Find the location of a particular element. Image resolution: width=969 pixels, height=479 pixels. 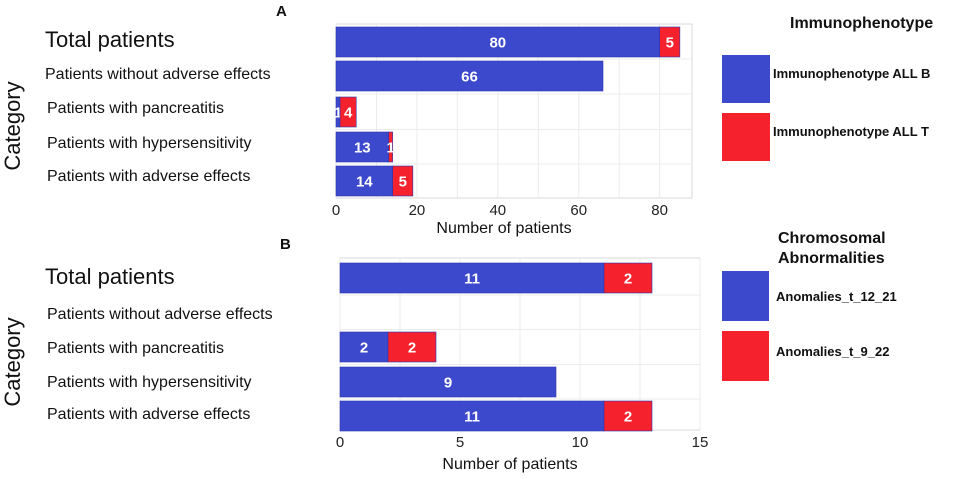

x-tick-label: 5 is located at coordinates (460, 442).